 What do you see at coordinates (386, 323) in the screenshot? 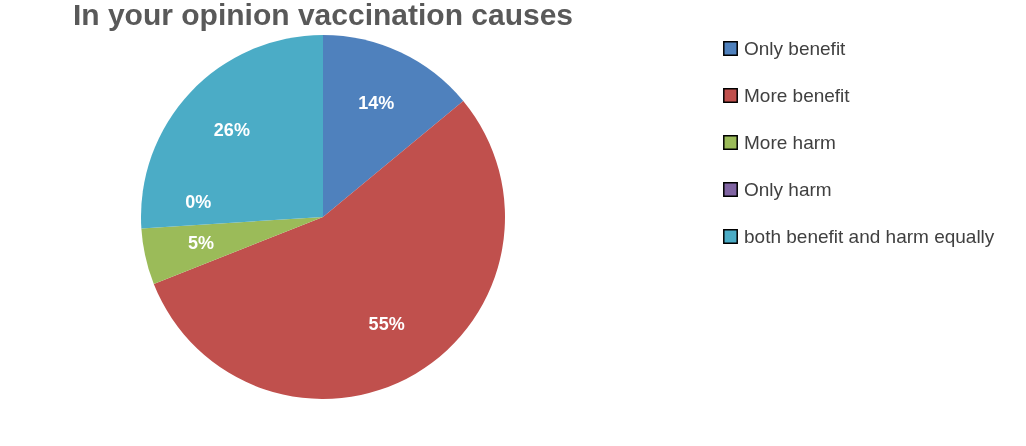
I see `data-label: 55%` at bounding box center [386, 323].